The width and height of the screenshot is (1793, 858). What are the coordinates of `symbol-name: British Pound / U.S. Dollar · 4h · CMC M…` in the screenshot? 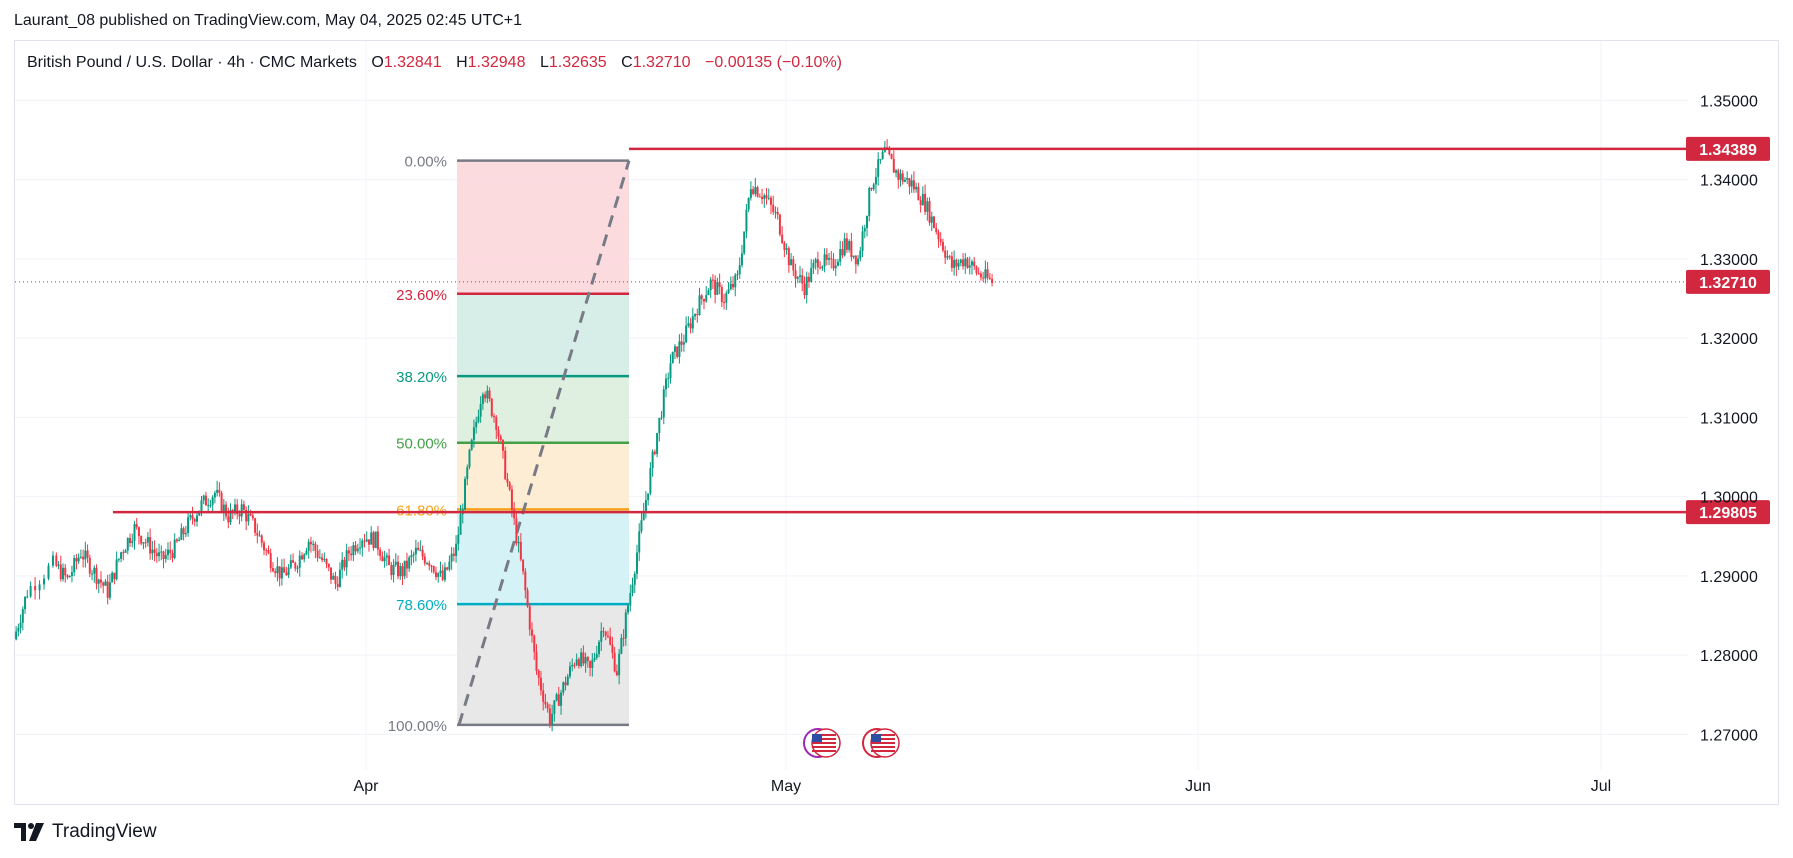 It's located at (192, 62).